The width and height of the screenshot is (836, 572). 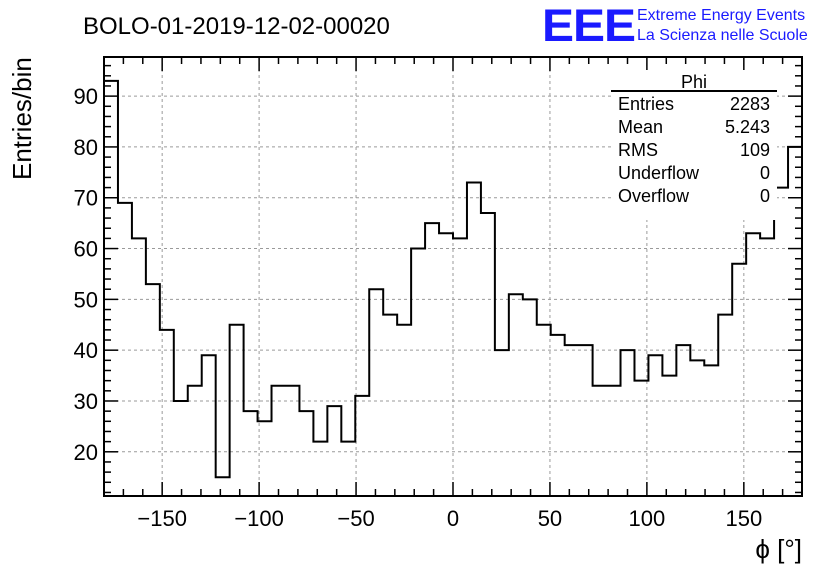 I want to click on y-axis-label: Entries/bin, so click(x=22, y=118).